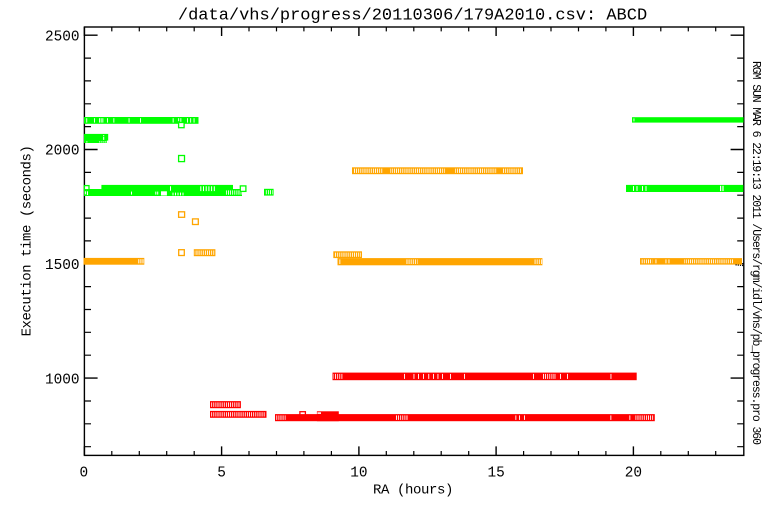  I want to click on svg-text: 1000, so click(62, 380).